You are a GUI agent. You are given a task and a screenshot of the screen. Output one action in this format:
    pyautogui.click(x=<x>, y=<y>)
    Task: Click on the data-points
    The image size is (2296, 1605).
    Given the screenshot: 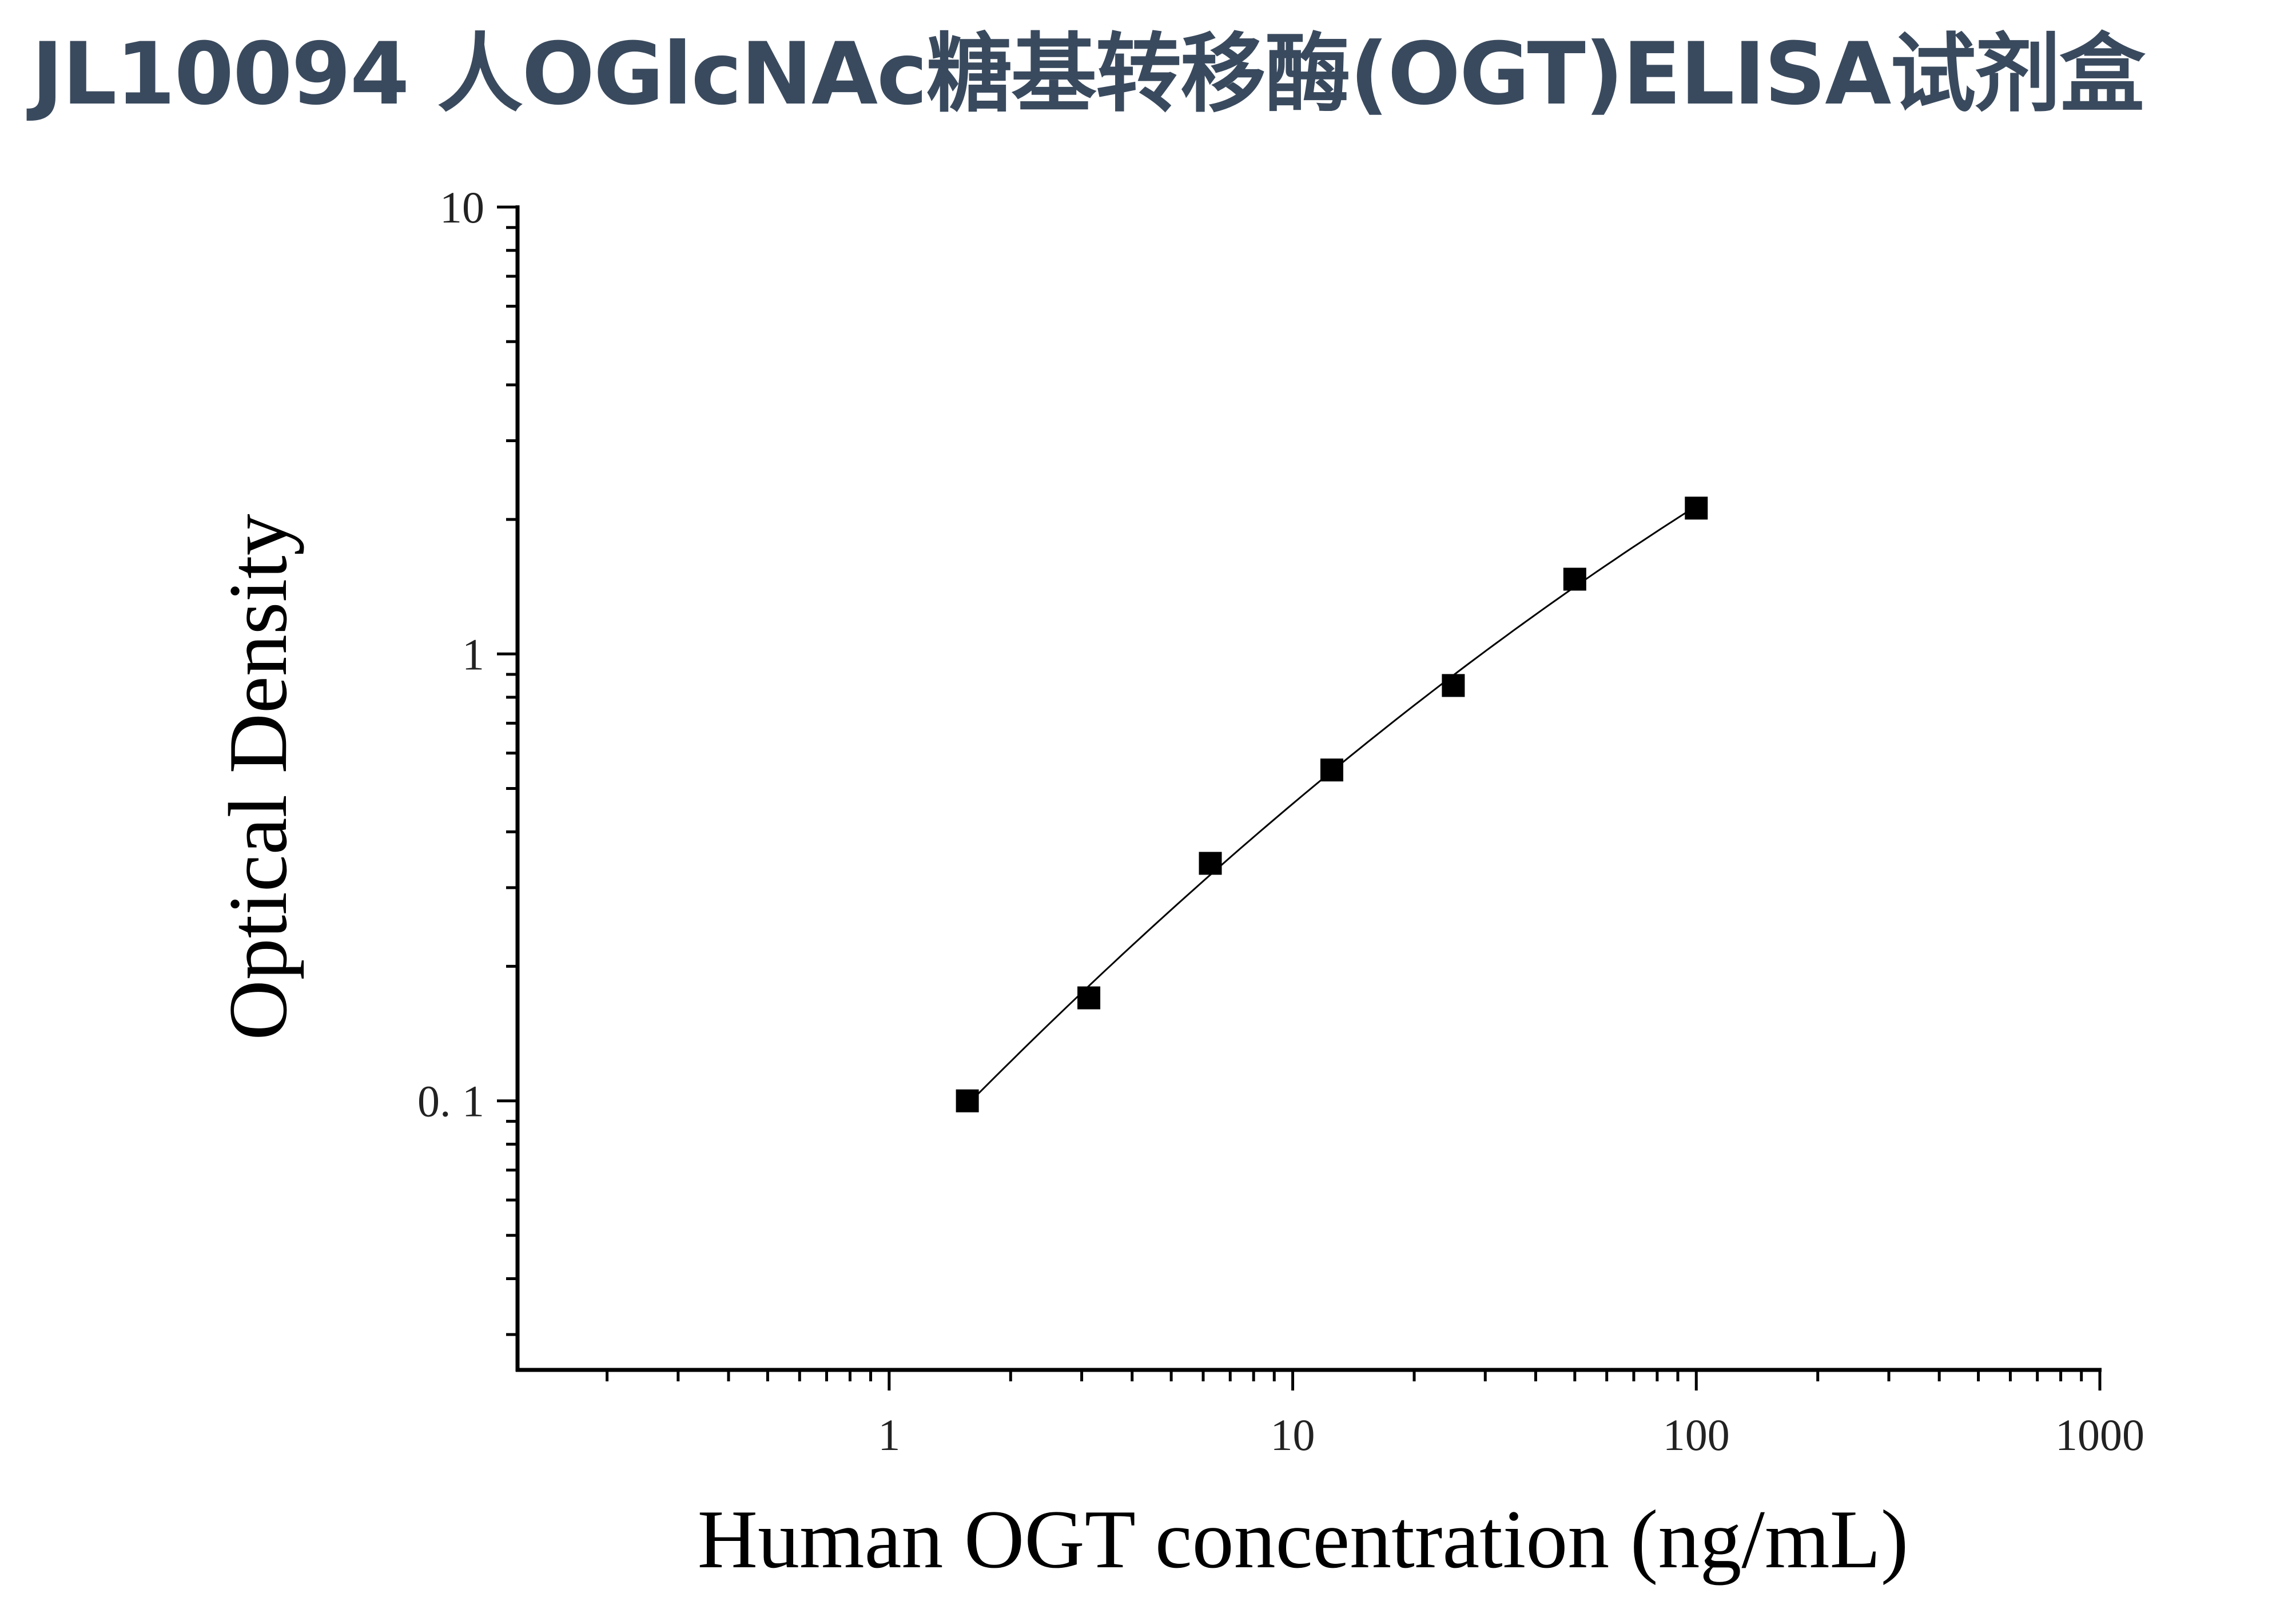 What is the action you would take?
    pyautogui.click(x=1332, y=804)
    